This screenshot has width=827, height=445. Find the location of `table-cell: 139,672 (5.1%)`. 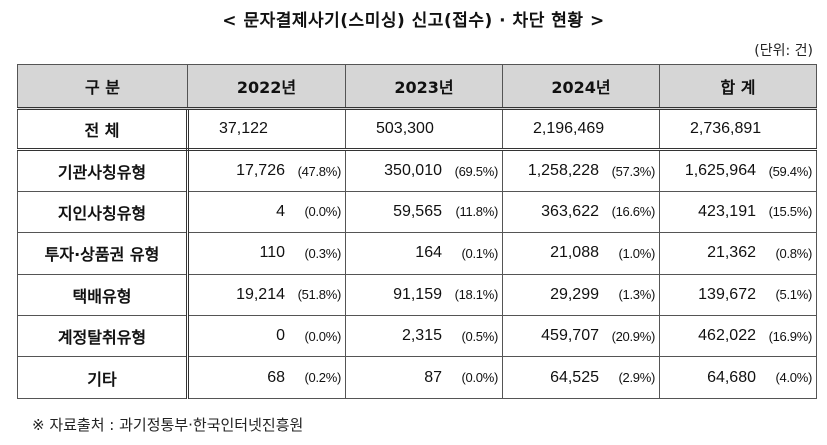

table-cell: 139,672 (5.1%) is located at coordinates (738, 294).